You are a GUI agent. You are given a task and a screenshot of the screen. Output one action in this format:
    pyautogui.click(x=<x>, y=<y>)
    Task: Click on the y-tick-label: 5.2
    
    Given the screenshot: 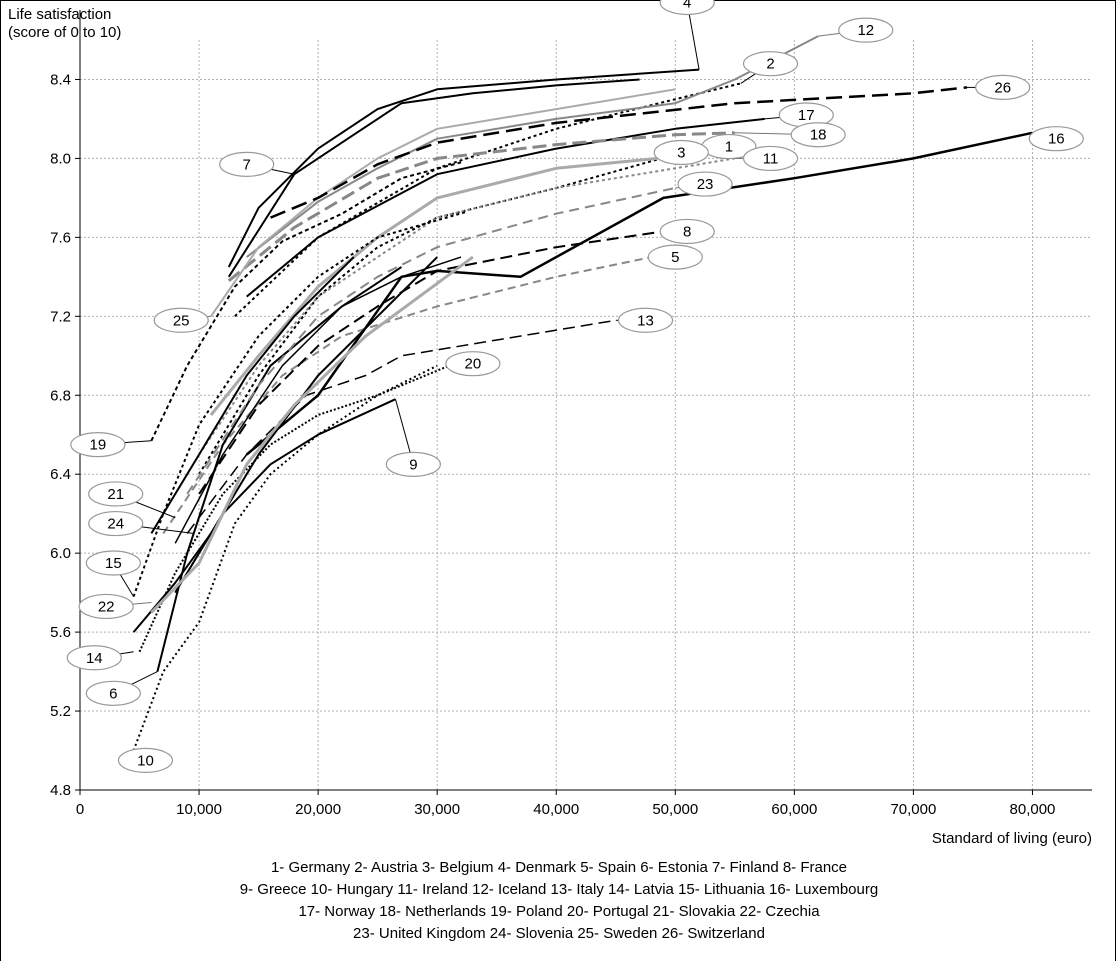 What is the action you would take?
    pyautogui.click(x=60, y=711)
    